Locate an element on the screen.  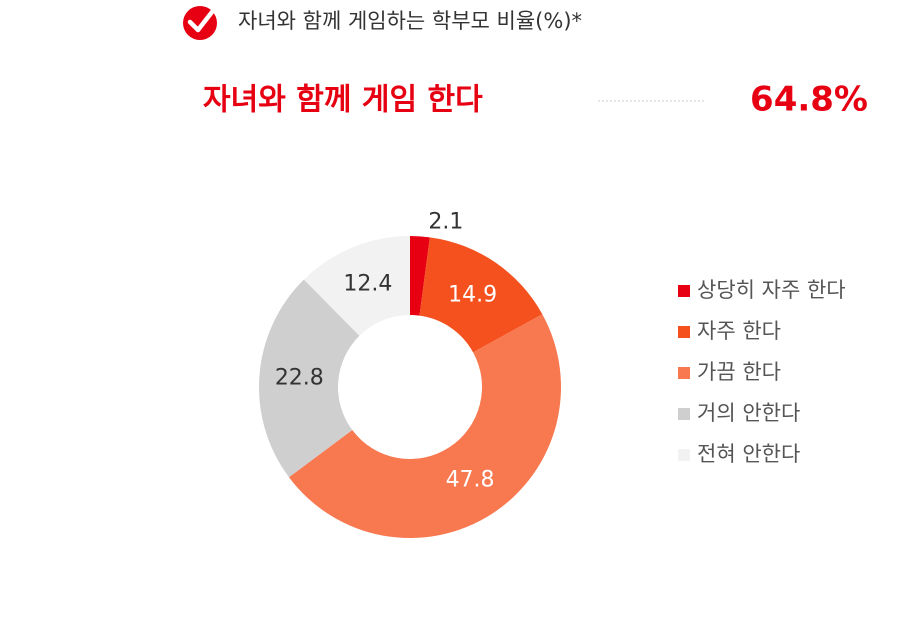
check-icon is located at coordinates (200, 23).